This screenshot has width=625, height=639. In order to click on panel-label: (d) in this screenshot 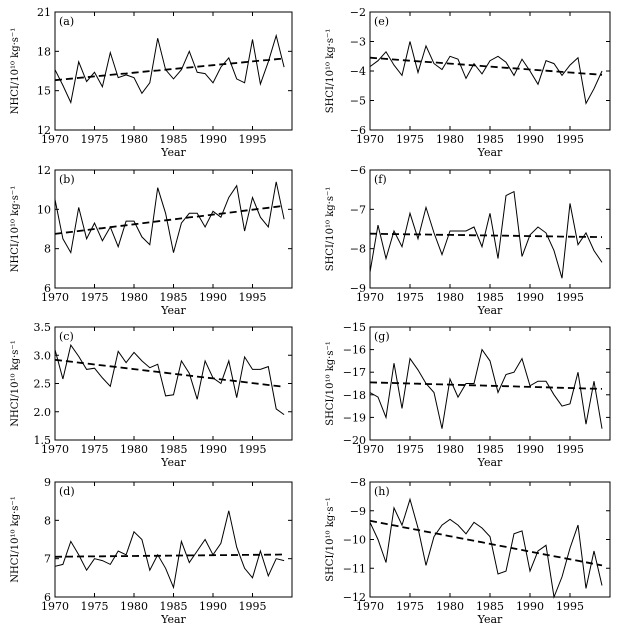, I will do `click(67, 491)`.